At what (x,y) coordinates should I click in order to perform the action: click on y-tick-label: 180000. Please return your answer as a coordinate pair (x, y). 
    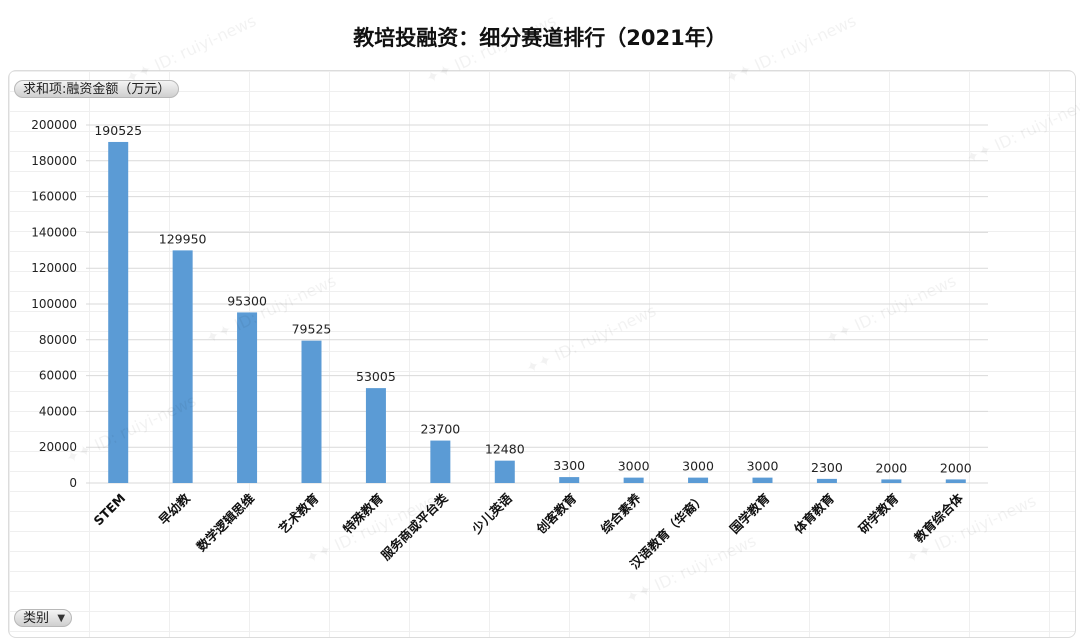
    Looking at the image, I should click on (54, 161).